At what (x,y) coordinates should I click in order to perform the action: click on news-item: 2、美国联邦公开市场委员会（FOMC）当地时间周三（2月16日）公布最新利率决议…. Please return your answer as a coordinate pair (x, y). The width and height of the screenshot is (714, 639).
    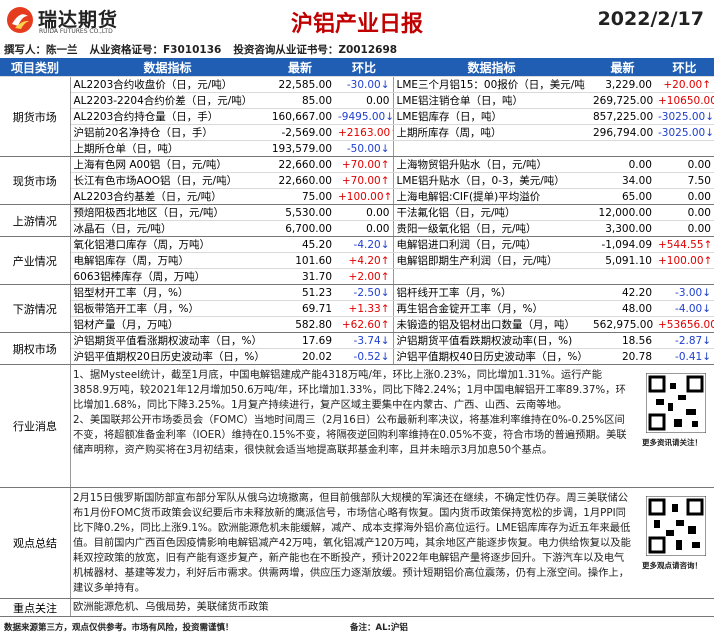
    Looking at the image, I should click on (350, 435).